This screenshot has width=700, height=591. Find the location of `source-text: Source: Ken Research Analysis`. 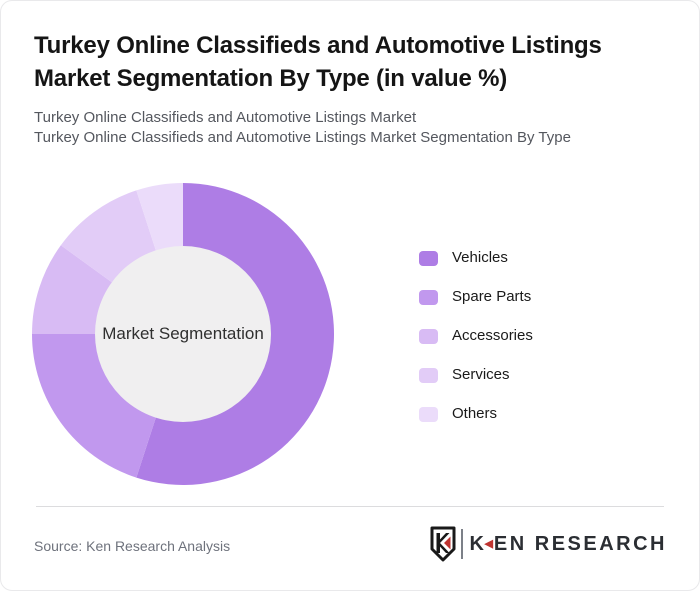

source-text: Source: Ken Research Analysis is located at coordinates (132, 546).